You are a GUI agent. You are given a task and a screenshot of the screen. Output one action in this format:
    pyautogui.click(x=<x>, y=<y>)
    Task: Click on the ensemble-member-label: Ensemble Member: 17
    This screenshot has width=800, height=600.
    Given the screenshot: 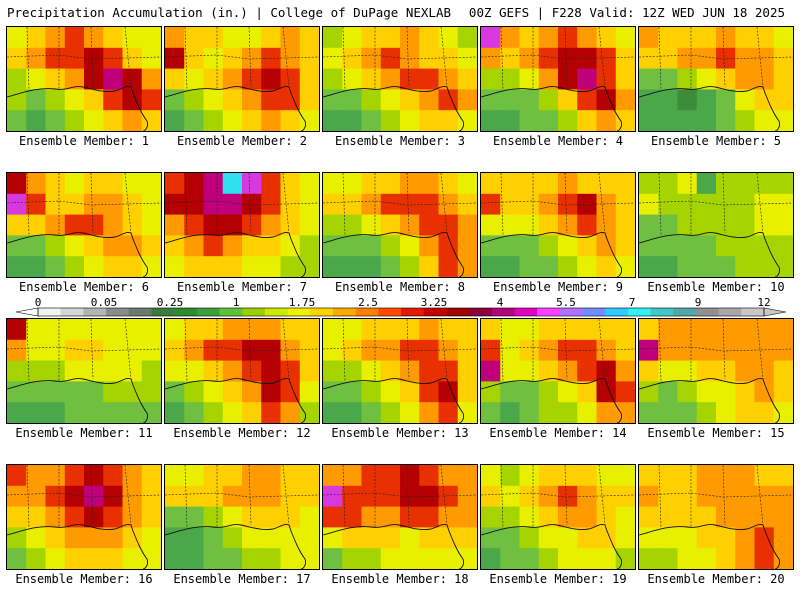 What is the action you would take?
    pyautogui.click(x=242, y=579)
    